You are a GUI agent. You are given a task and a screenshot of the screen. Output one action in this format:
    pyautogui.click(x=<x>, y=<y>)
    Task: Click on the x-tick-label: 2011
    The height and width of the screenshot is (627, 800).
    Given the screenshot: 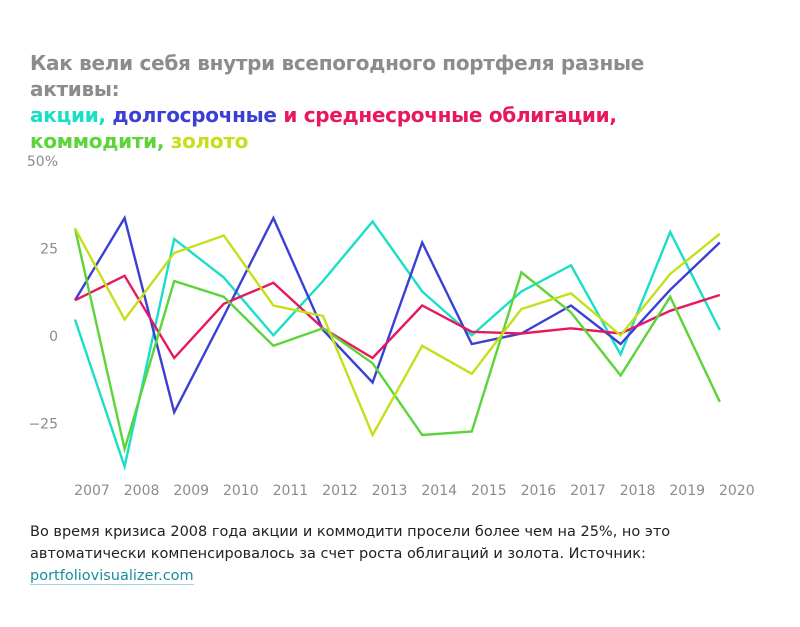 What is the action you would take?
    pyautogui.click(x=291, y=491)
    